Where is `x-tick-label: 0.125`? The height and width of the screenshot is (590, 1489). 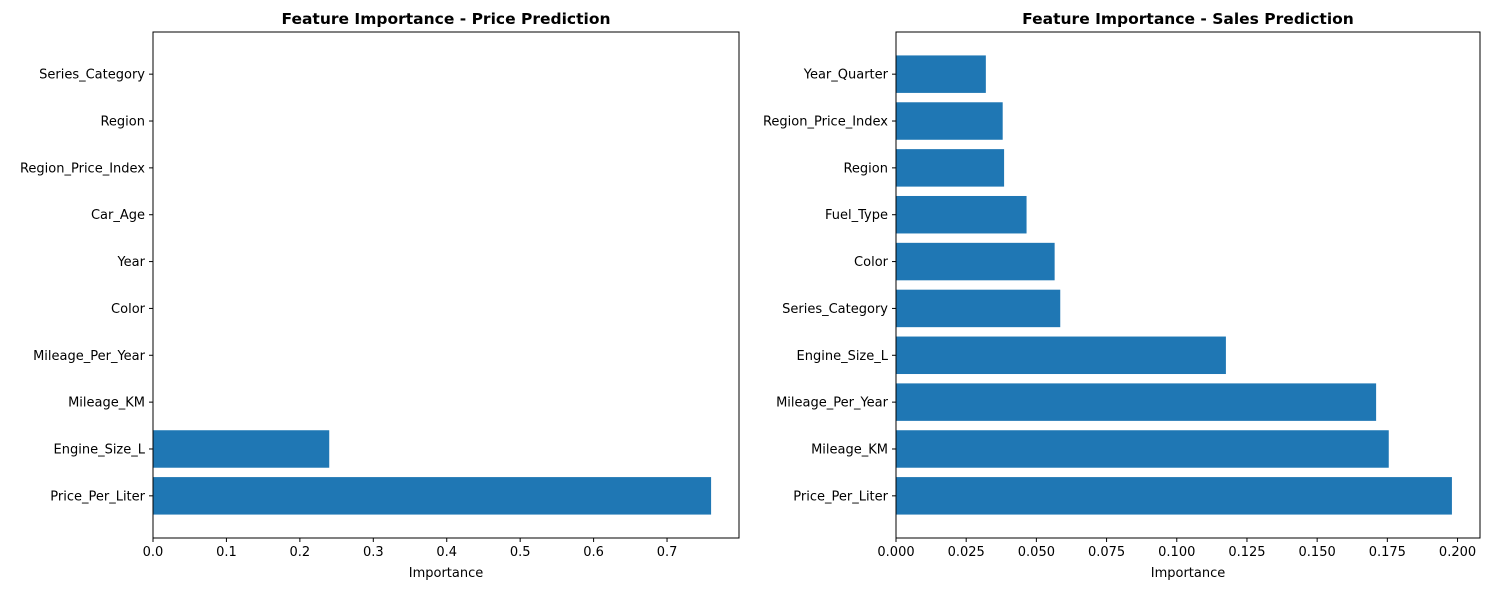
x-tick-label: 0.125 is located at coordinates (1246, 552).